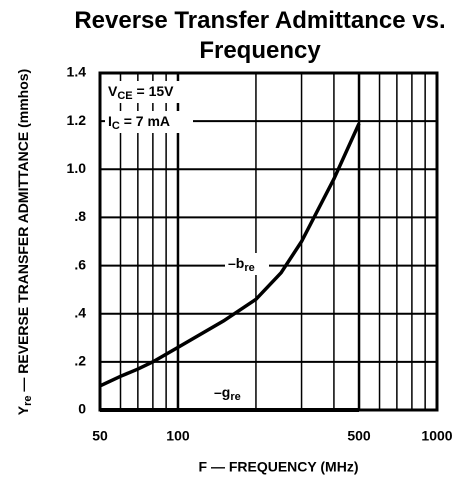 Image resolution: width=461 pixels, height=481 pixels. What do you see at coordinates (359, 436) in the screenshot?
I see `x-tick-label: 500` at bounding box center [359, 436].